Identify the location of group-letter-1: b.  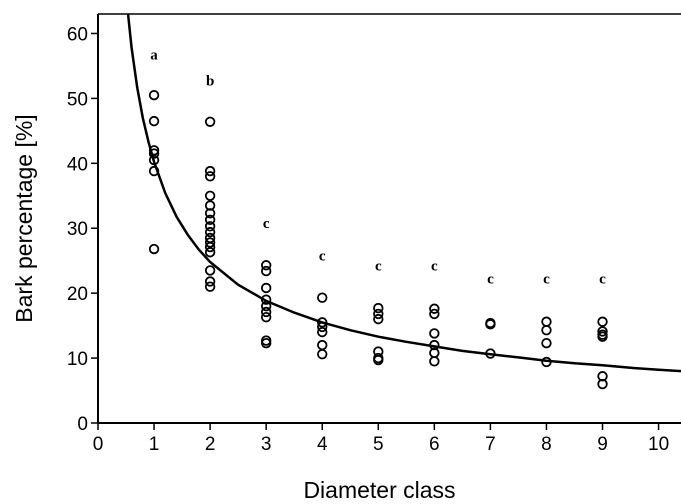
(210, 81).